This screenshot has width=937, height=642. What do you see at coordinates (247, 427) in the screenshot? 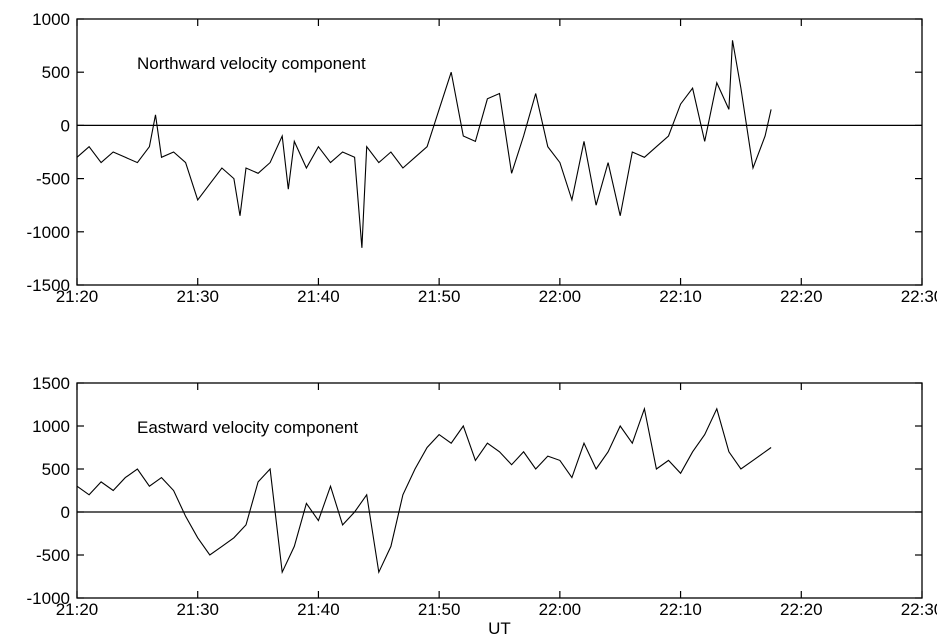
I see `panel-title: Eastward velocity component` at bounding box center [247, 427].